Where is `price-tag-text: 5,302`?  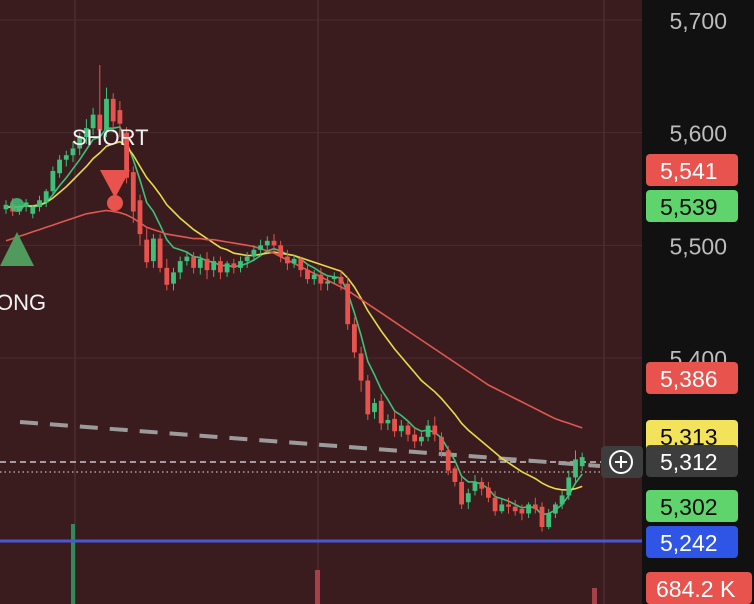 price-tag-text: 5,302 is located at coordinates (689, 507).